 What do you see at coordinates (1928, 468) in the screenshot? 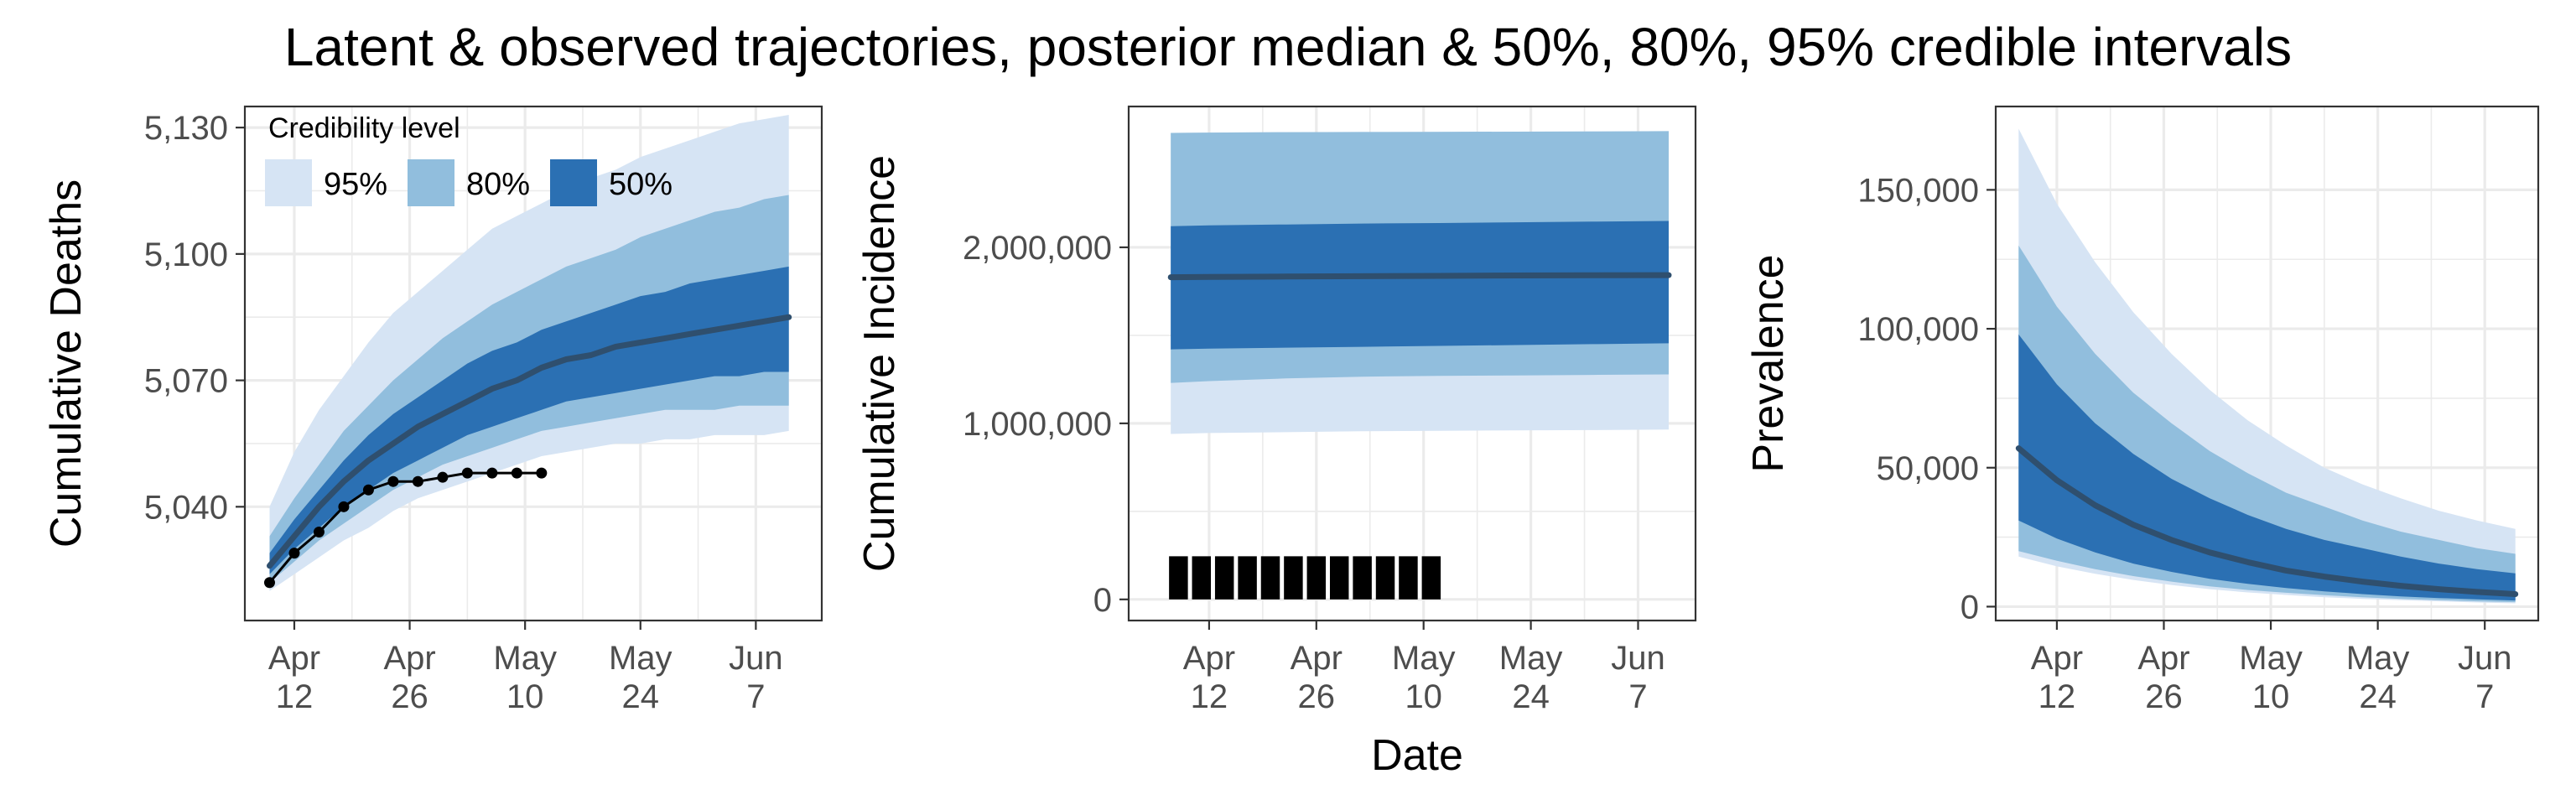
I see `y-tick-label: 50,000` at bounding box center [1928, 468].